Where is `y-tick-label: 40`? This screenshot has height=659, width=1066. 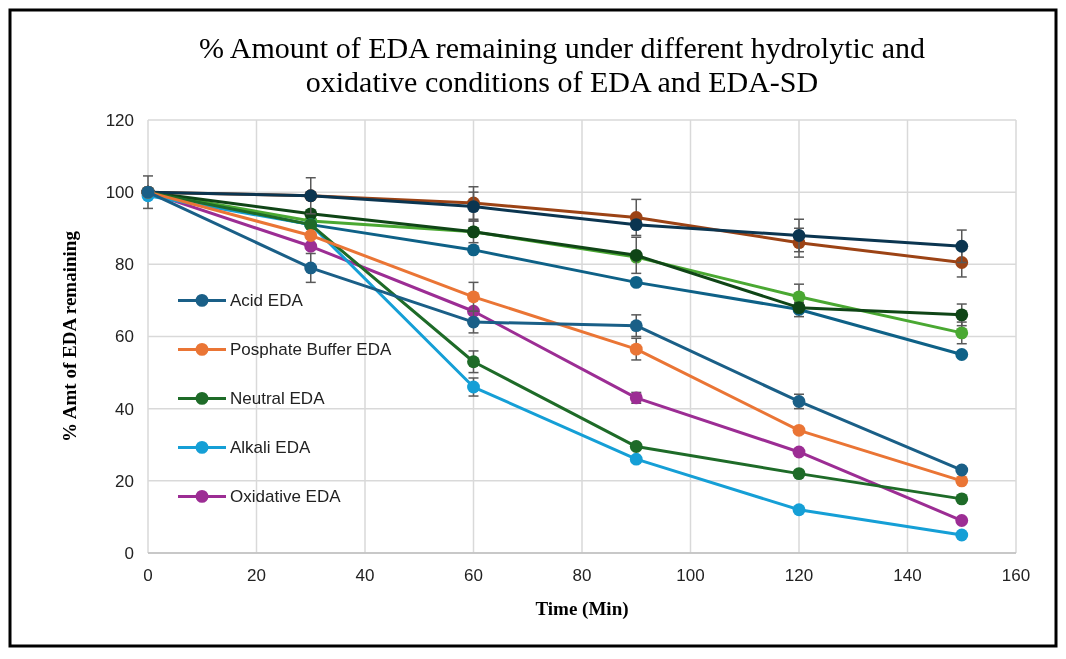
y-tick-label: 40 is located at coordinates (124, 409).